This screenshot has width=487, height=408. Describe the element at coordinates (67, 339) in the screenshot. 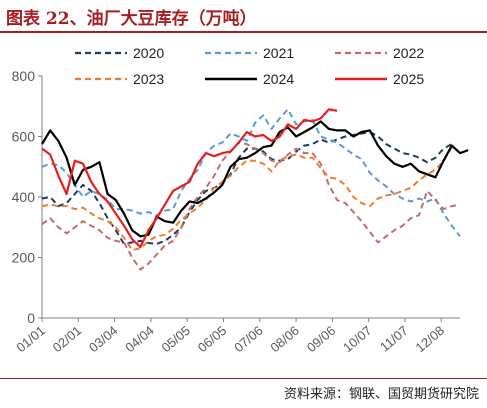

I see `x-tick-label: 02/01` at that location.